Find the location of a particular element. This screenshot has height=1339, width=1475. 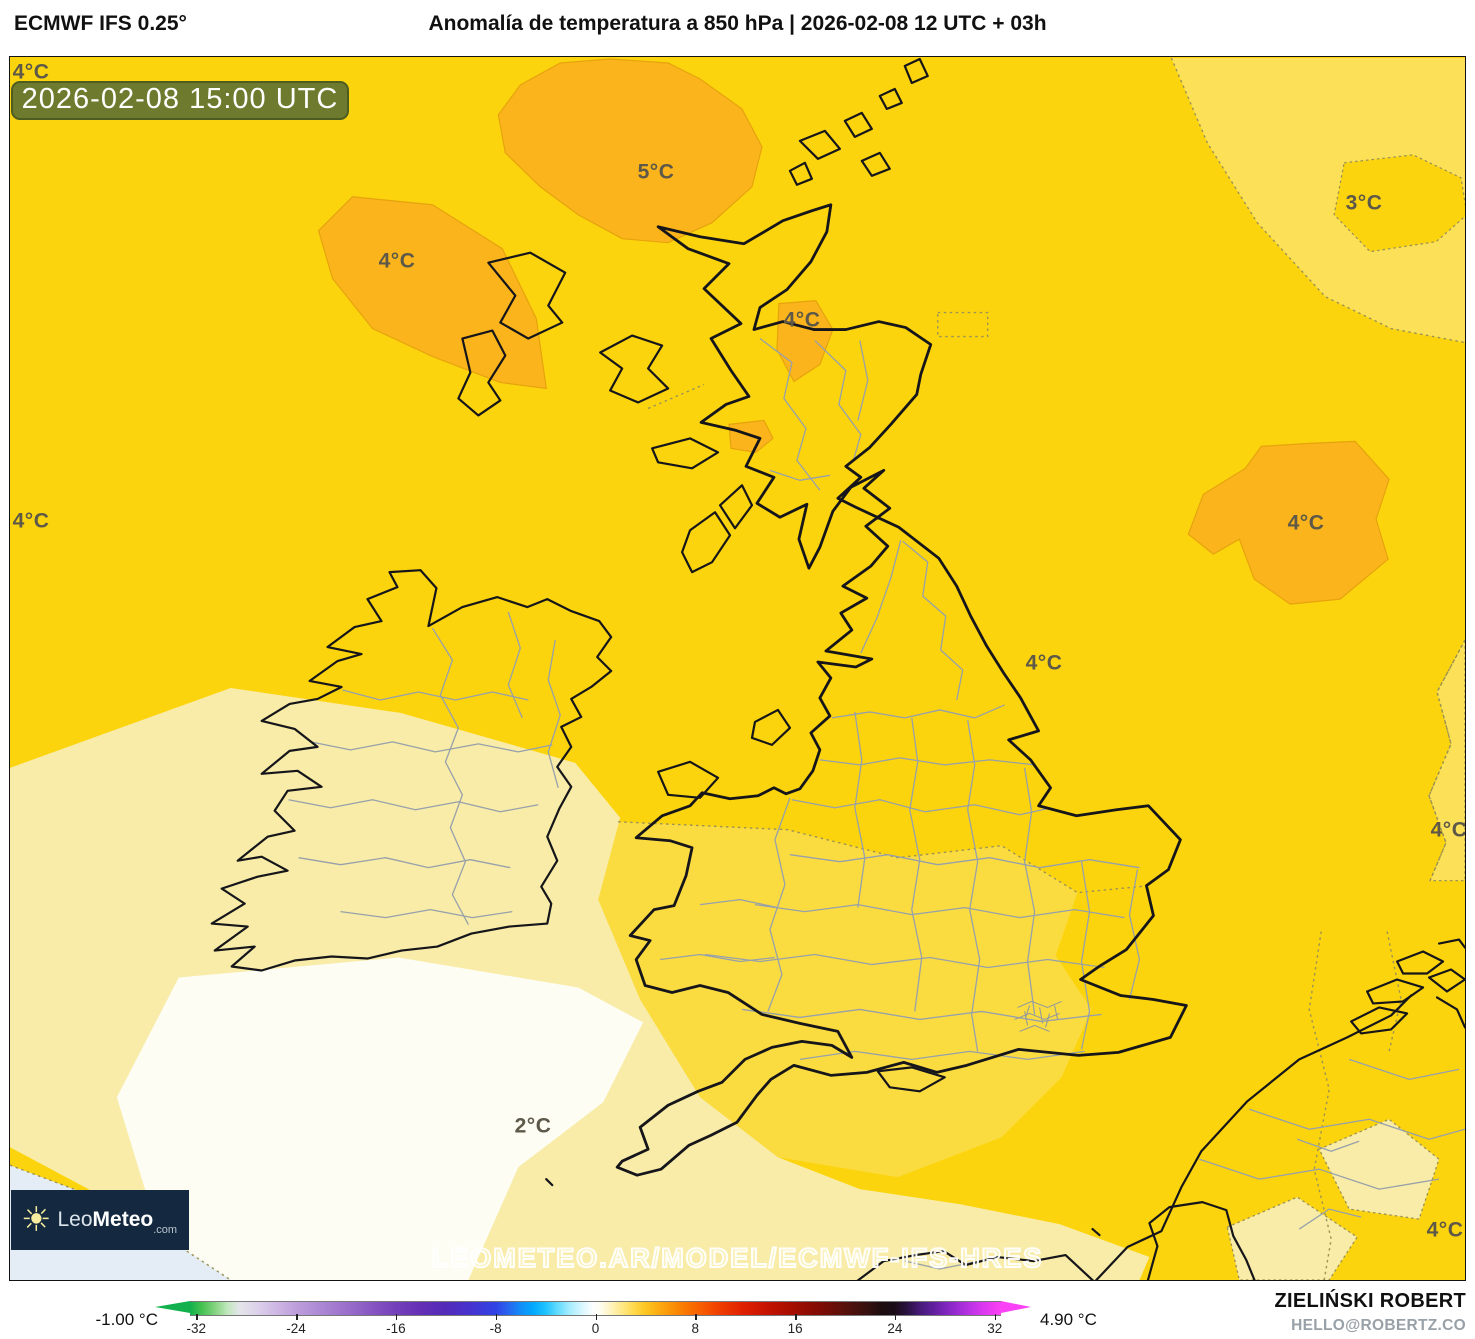

colorbar-tick-label: 32 is located at coordinates (995, 1328).